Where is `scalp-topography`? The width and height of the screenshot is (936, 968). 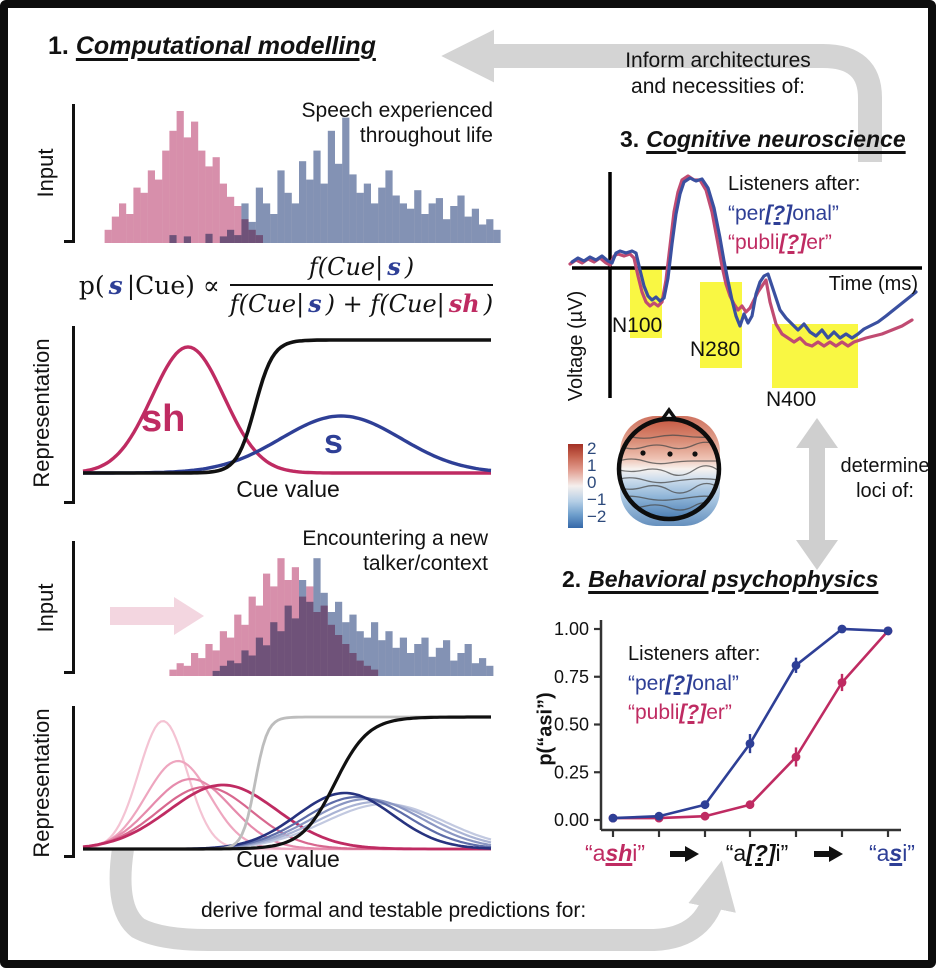
scalp-topography is located at coordinates (669, 466).